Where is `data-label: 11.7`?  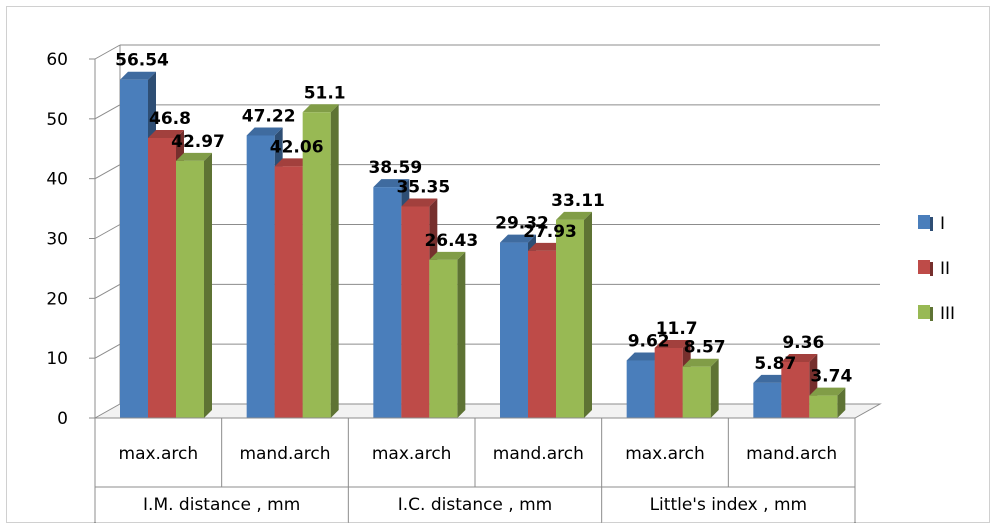
data-label: 11.7 is located at coordinates (677, 329).